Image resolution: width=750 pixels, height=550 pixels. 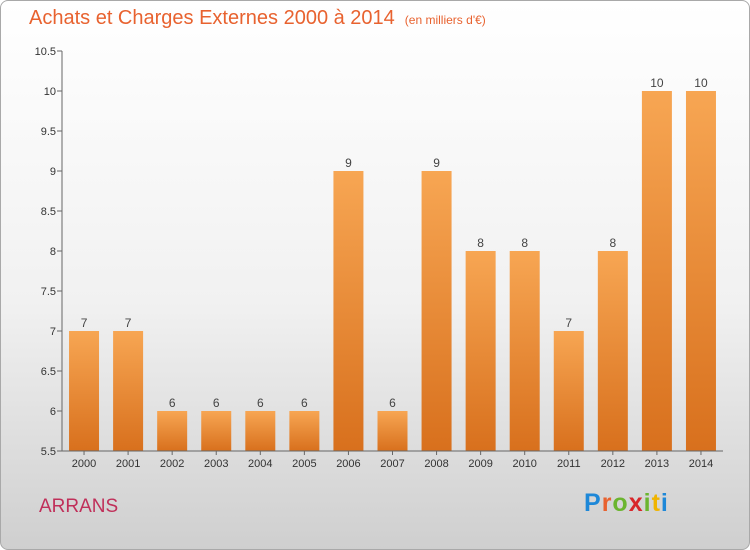 What do you see at coordinates (84, 464) in the screenshot?
I see `x-tick-label-2000: 2000` at bounding box center [84, 464].